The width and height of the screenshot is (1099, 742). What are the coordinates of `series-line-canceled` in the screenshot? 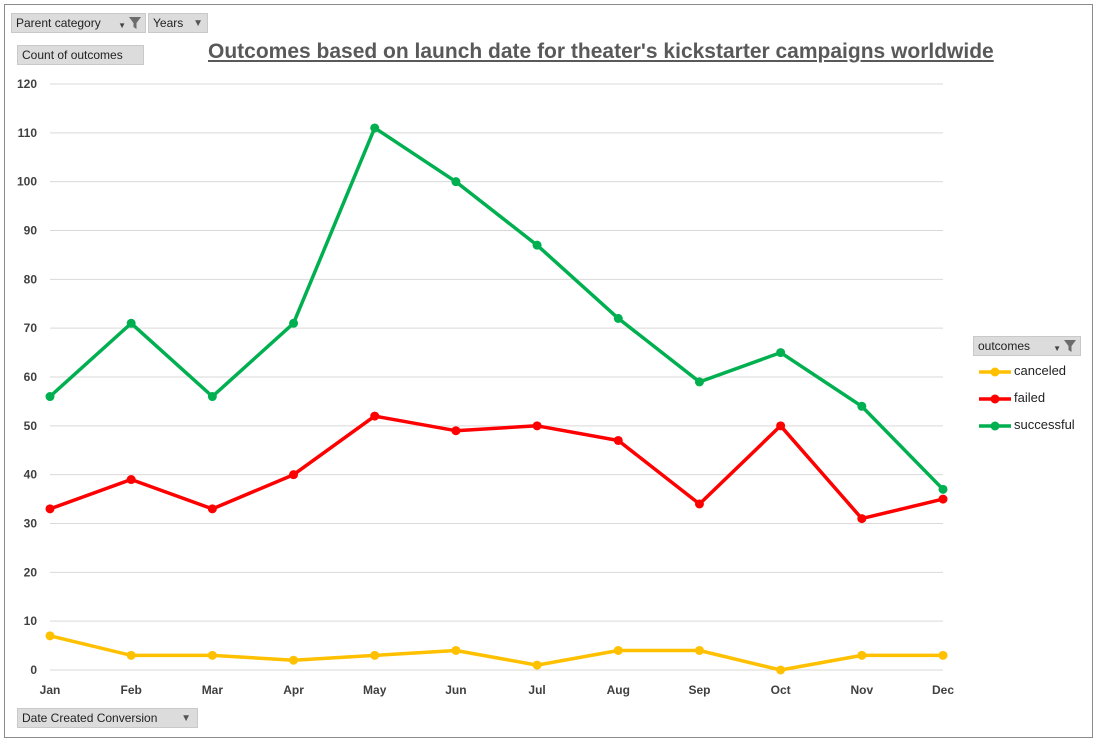 It's located at (496, 653).